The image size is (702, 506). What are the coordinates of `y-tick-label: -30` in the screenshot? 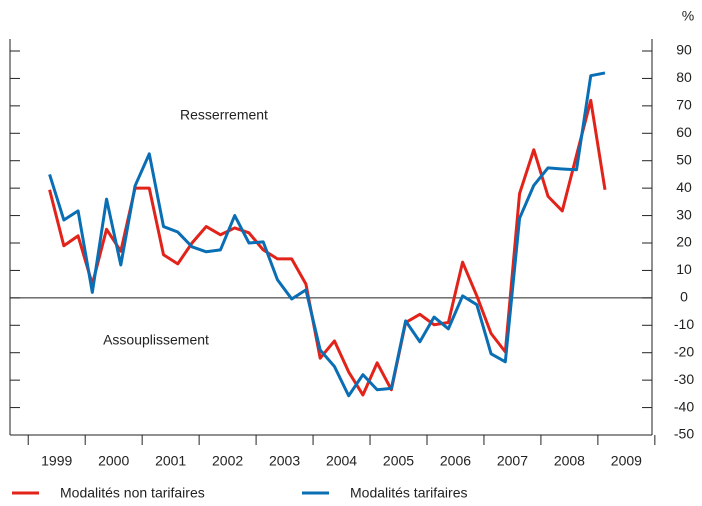 It's located at (684, 379).